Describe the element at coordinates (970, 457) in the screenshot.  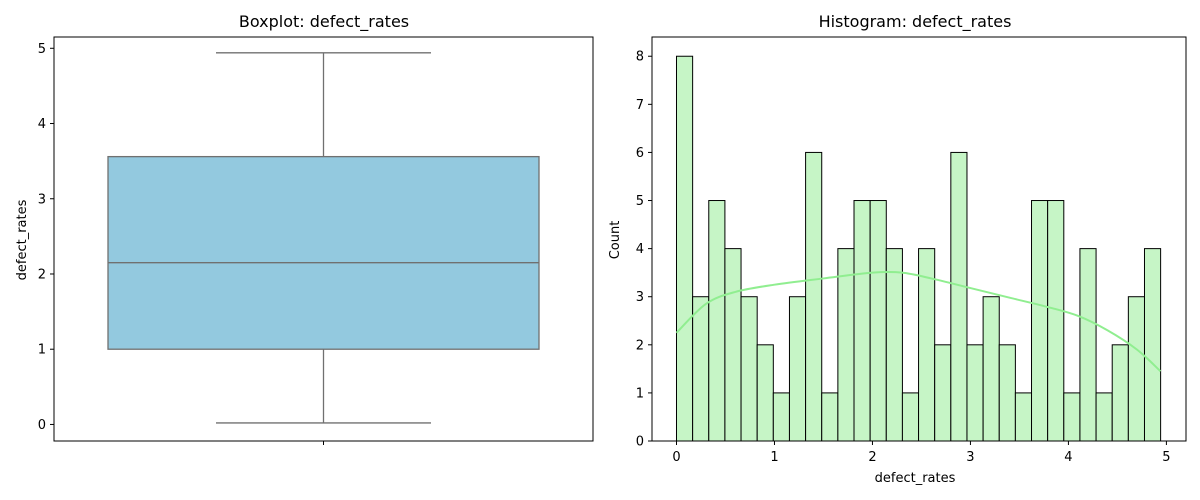
I see `histogram-x-tick-label: 3` at that location.